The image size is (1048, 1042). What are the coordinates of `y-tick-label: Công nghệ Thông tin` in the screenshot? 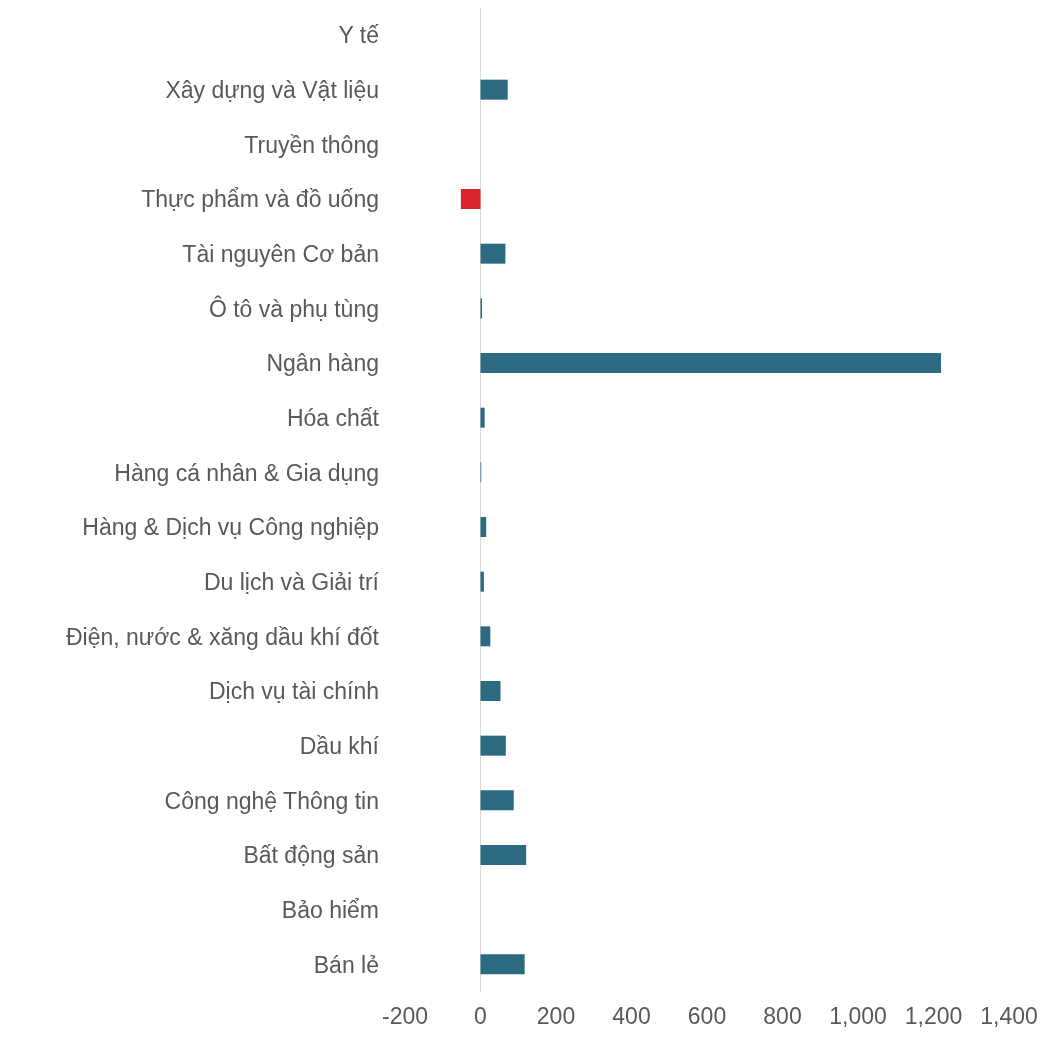 It's located at (271, 800).